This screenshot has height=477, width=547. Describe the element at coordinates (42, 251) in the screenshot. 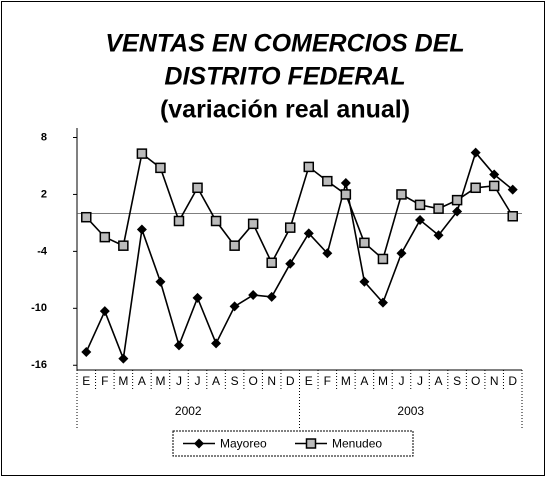

I see `y-tick-label: -4` at that location.